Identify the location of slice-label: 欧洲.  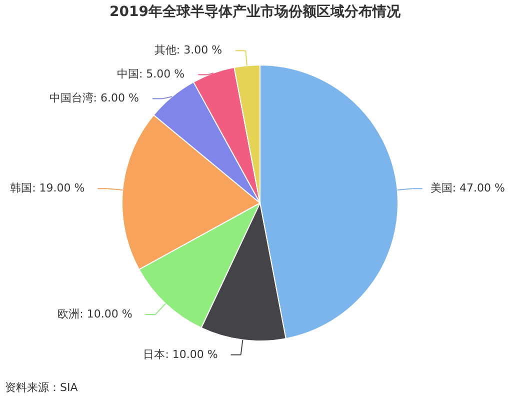
(69, 314).